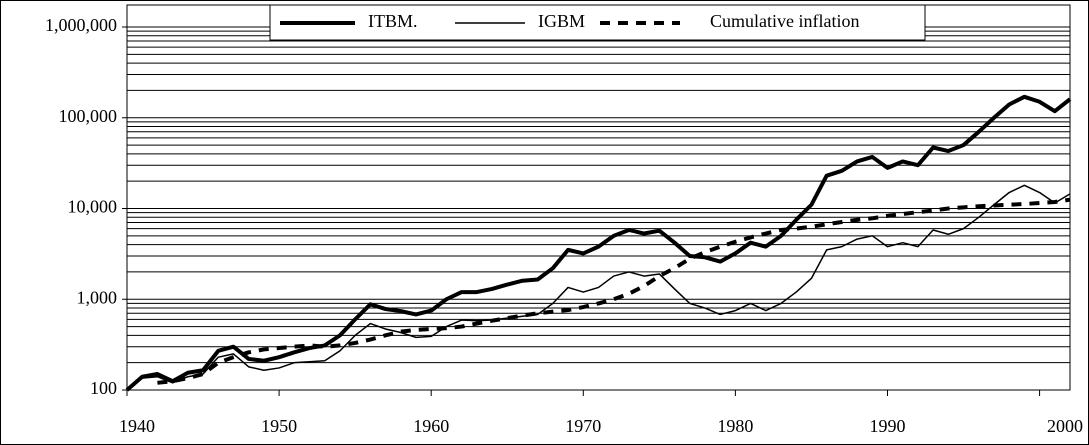 This screenshot has height=445, width=1089. What do you see at coordinates (103, 388) in the screenshot?
I see `y-tick-label: 100` at bounding box center [103, 388].